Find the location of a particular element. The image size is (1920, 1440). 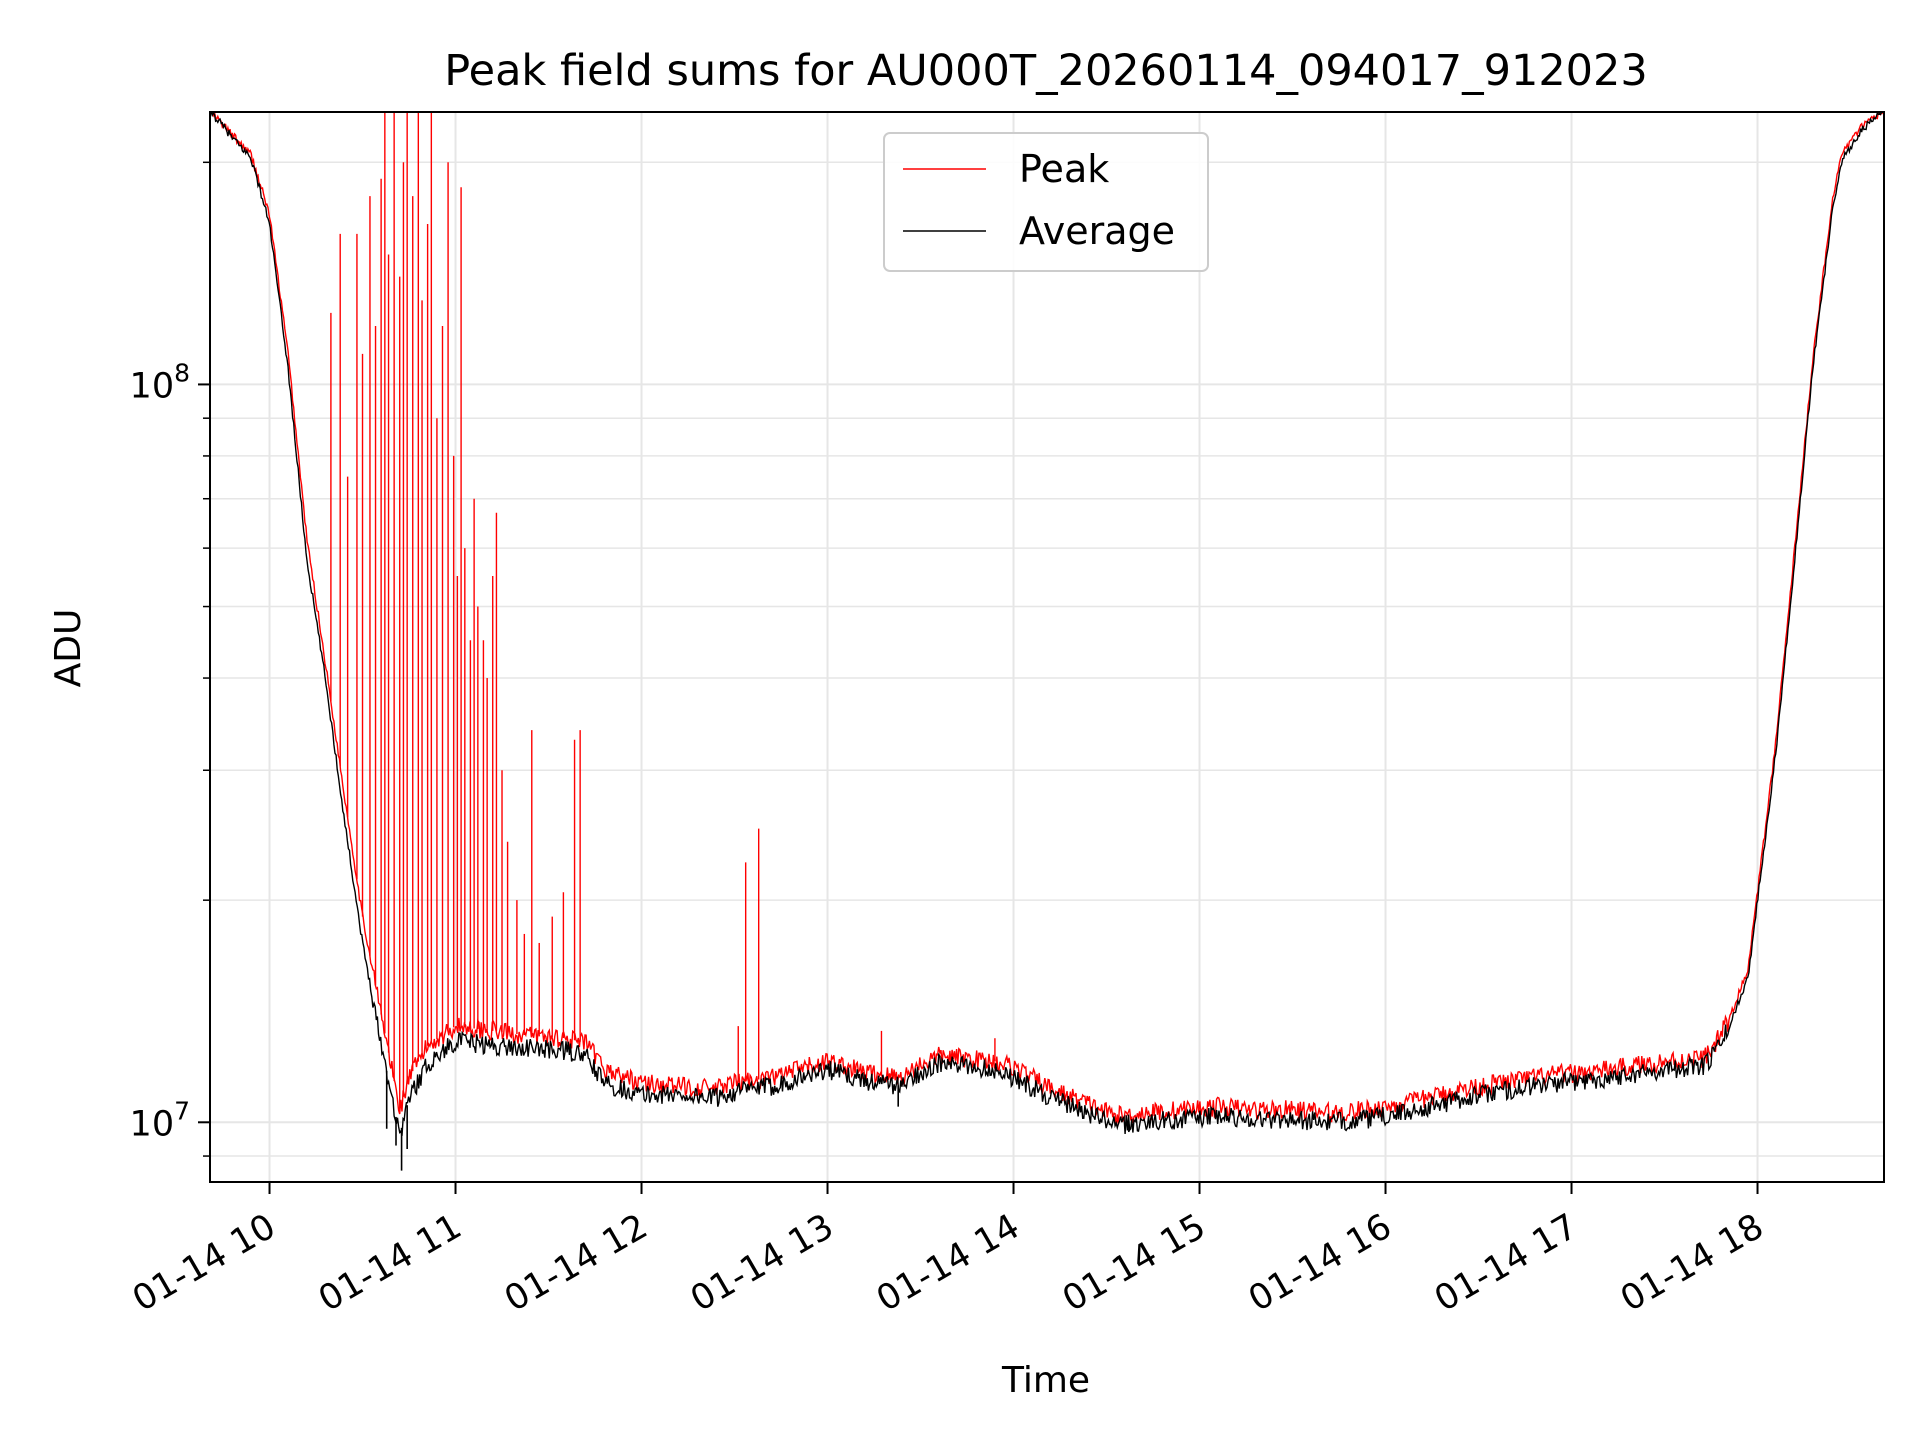

y-tick-exponent: 8 is located at coordinates (182, 372).